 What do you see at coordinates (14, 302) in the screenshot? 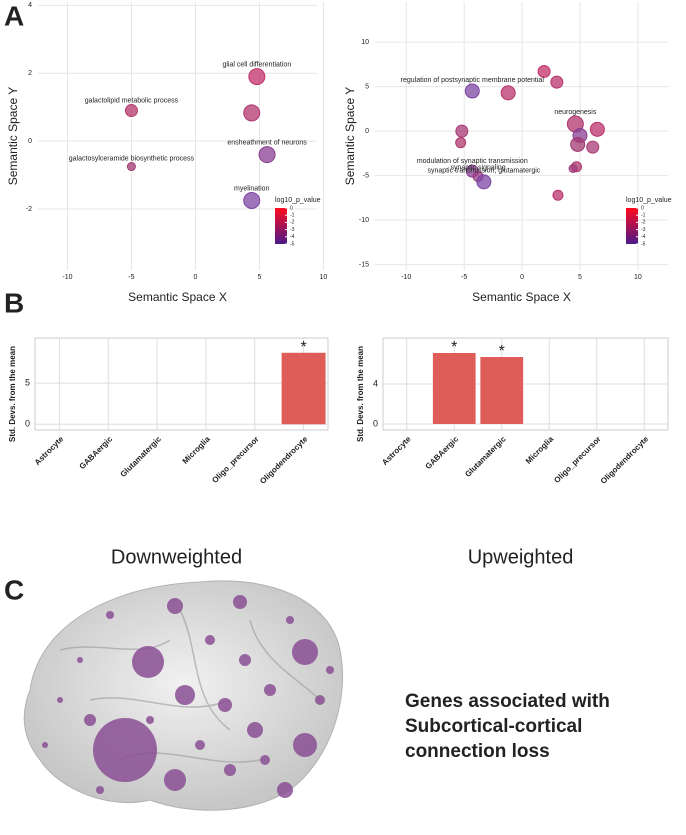
I see `panel-label: B` at bounding box center [14, 302].